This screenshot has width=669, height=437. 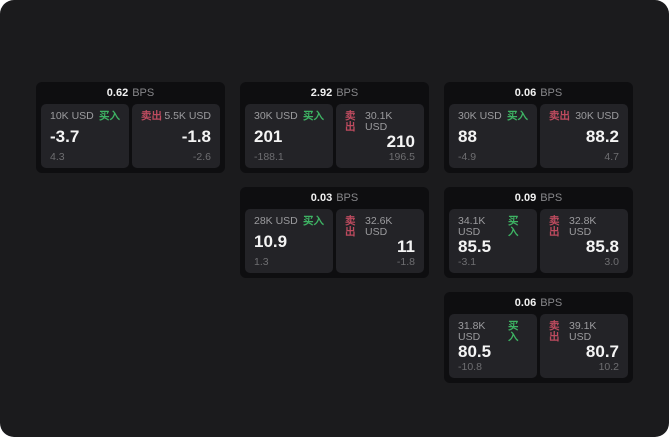 What do you see at coordinates (602, 352) in the screenshot?
I see `sell-price: 80.7` at bounding box center [602, 352].